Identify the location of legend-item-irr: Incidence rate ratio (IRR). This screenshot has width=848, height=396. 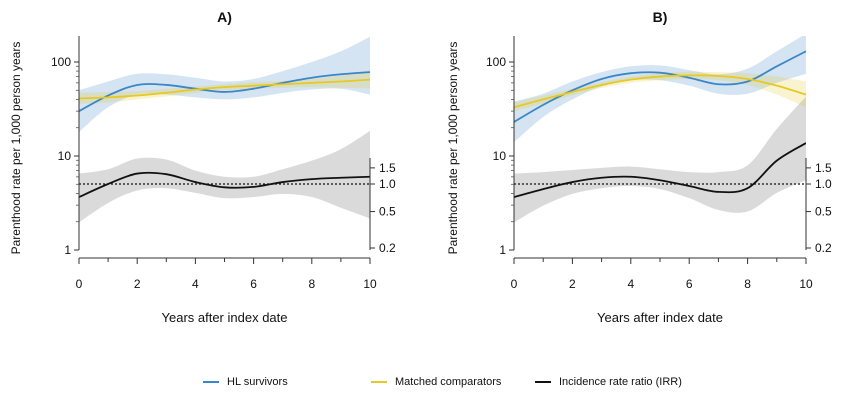
(608, 382).